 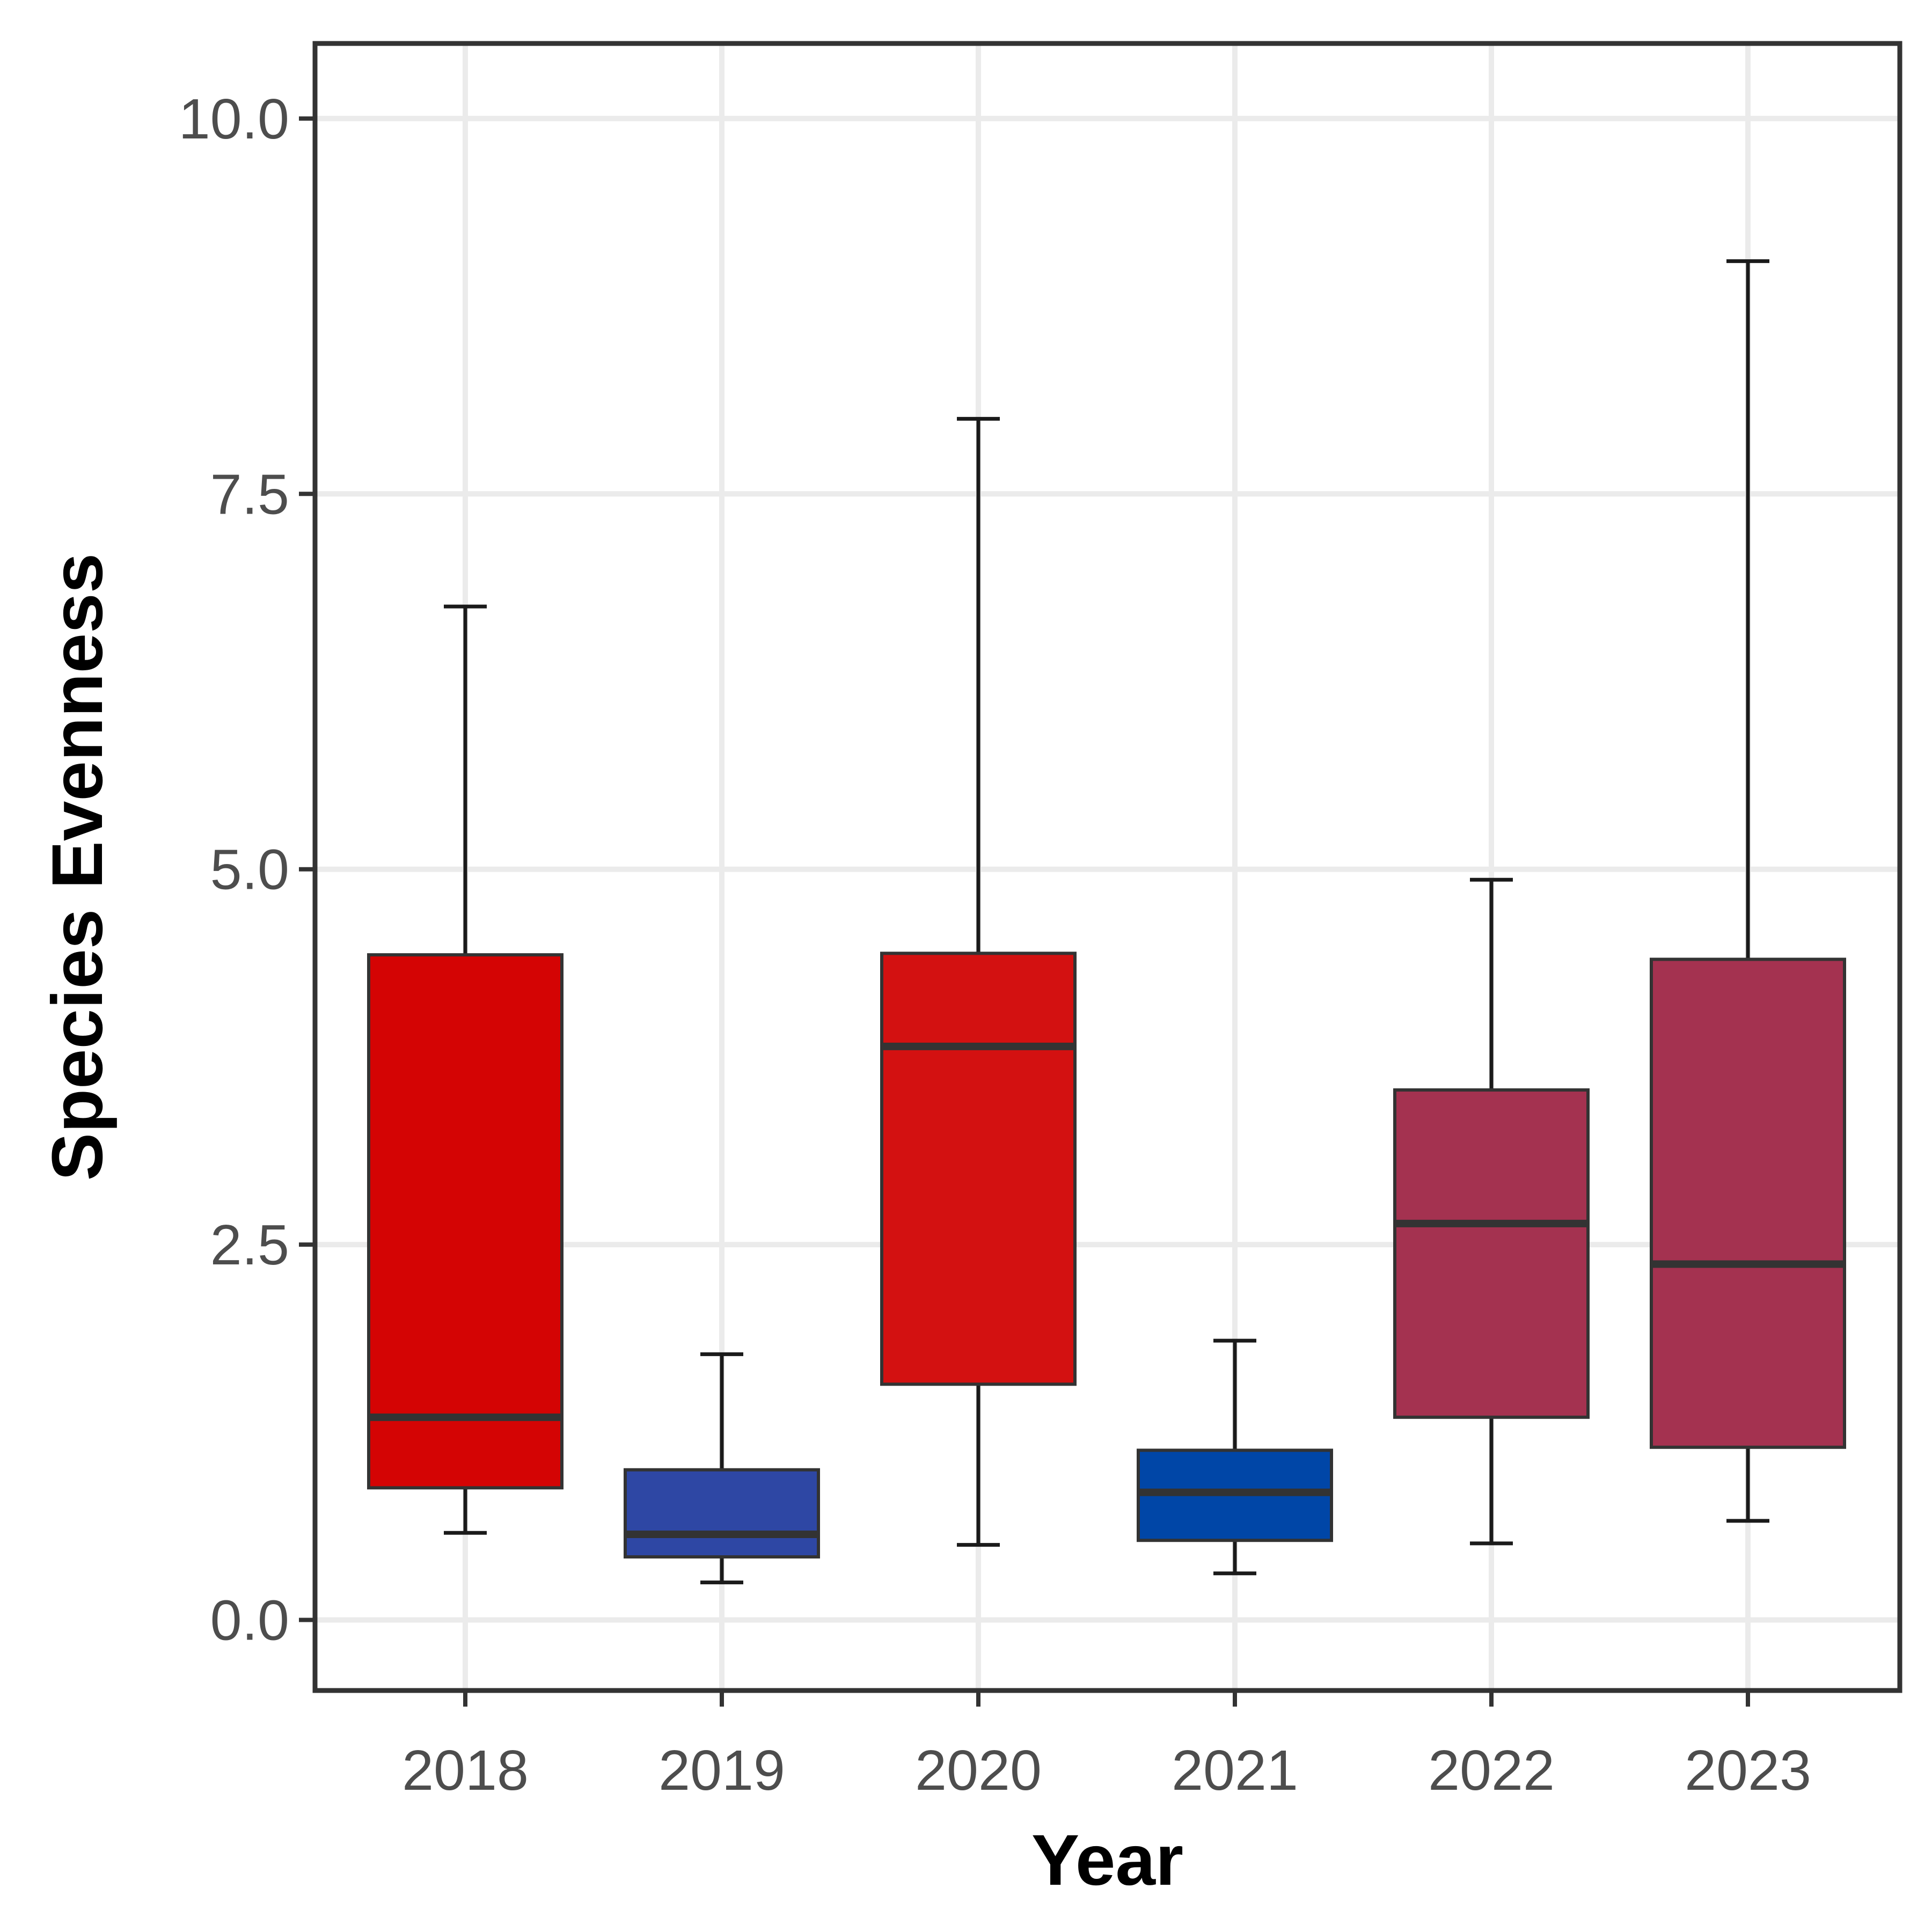 I want to click on box-2020, so click(x=978, y=981).